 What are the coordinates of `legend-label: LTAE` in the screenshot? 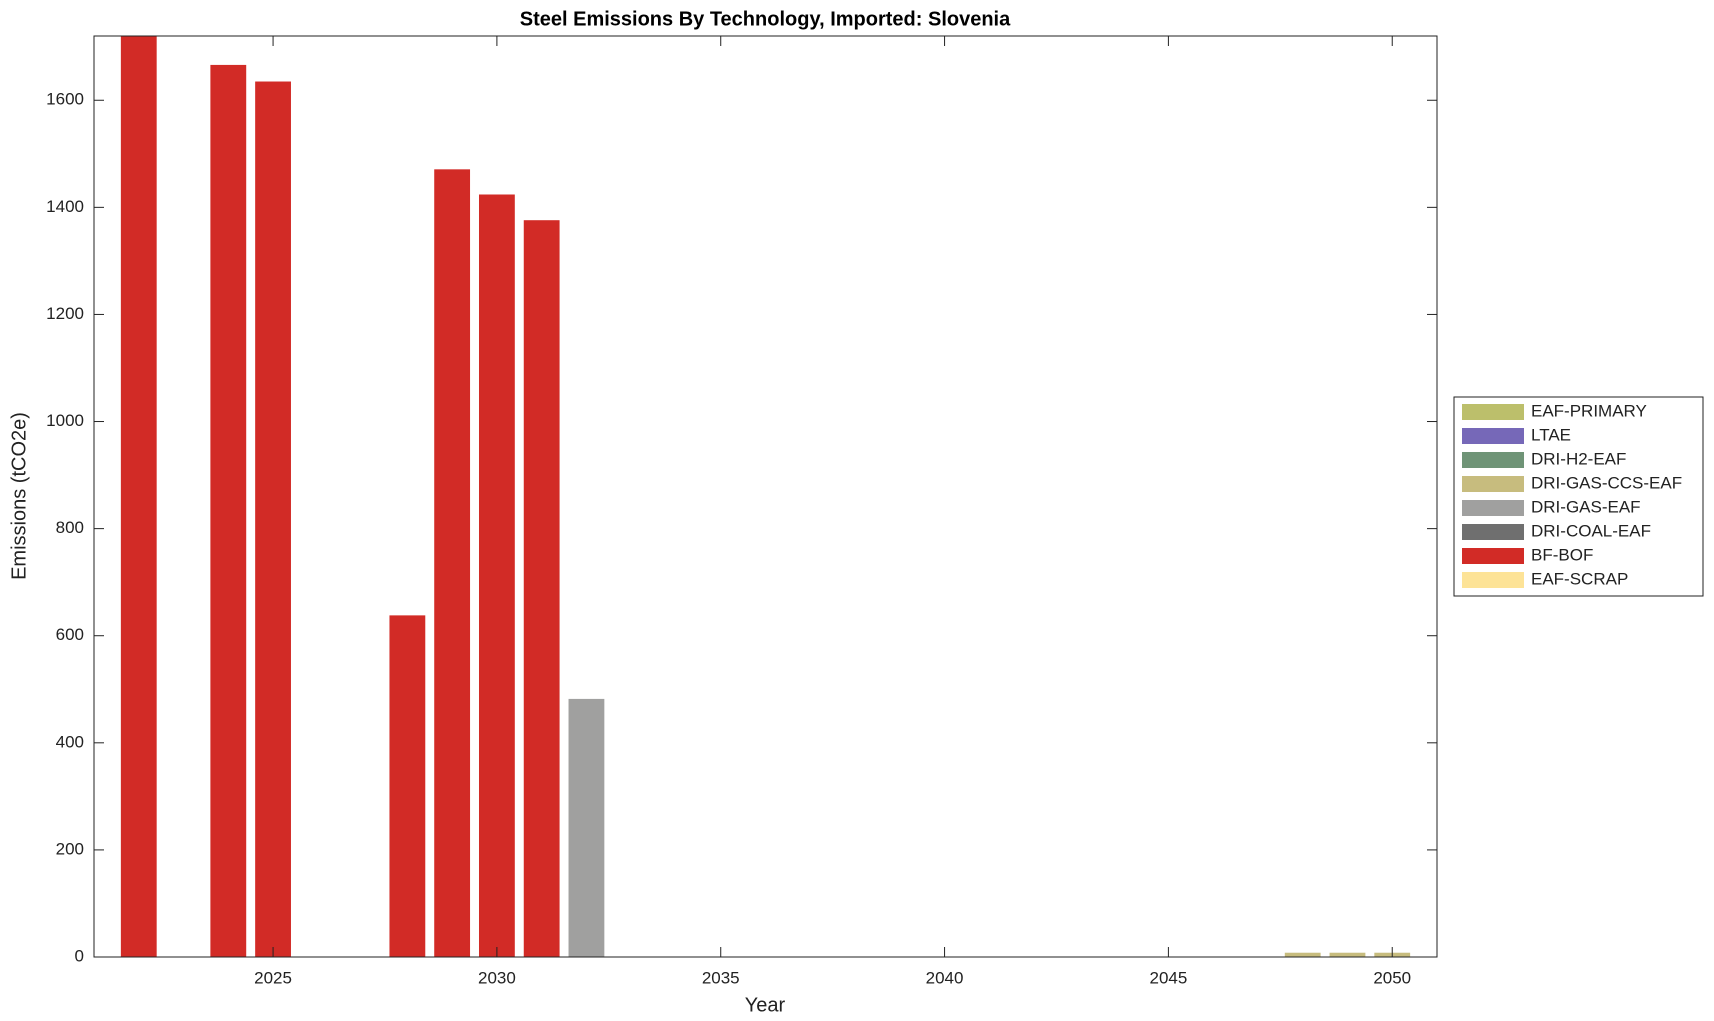 It's located at (1551, 434).